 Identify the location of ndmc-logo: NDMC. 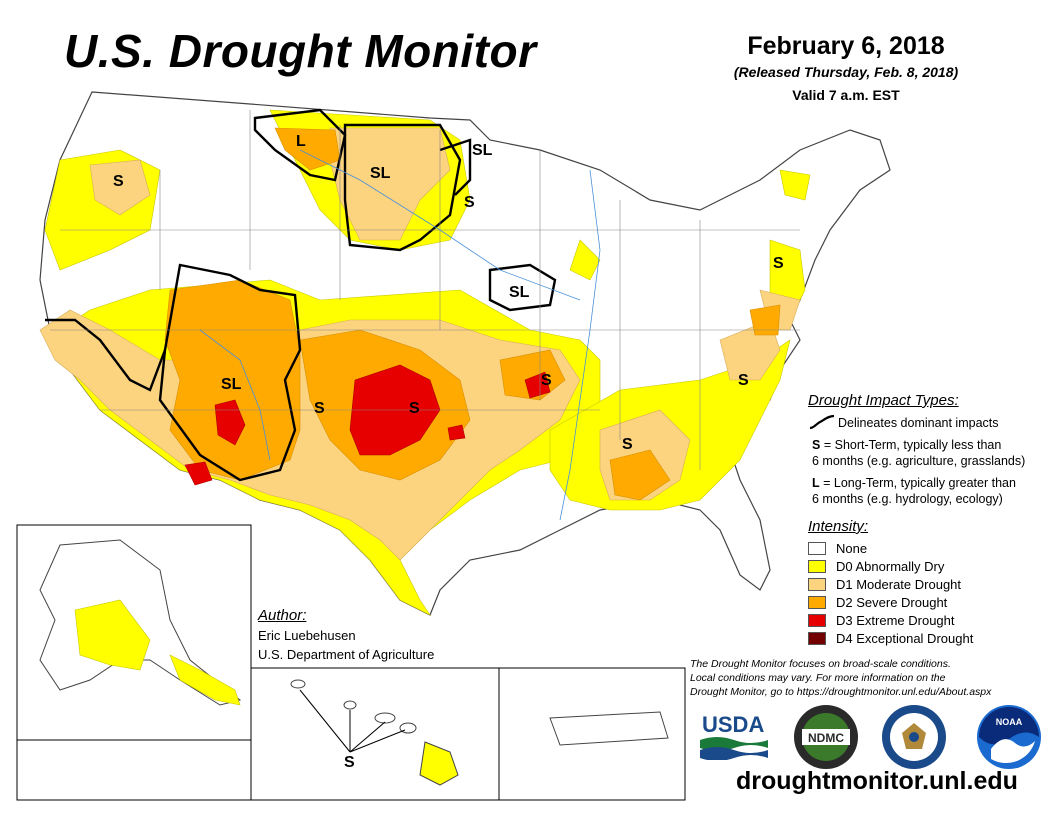
(826, 737).